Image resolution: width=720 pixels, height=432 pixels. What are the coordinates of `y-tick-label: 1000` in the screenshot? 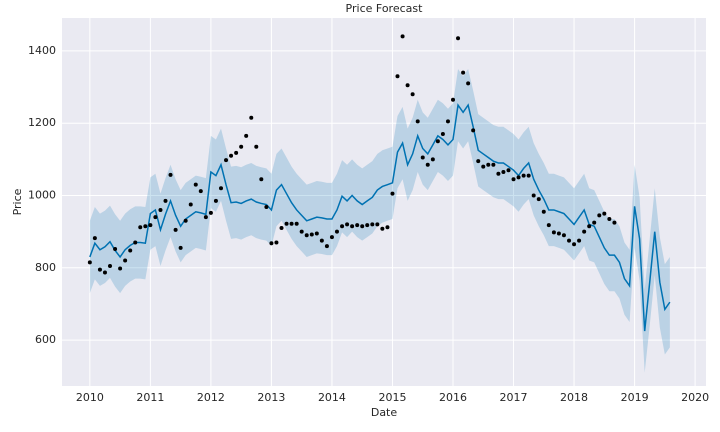 It's located at (42, 194).